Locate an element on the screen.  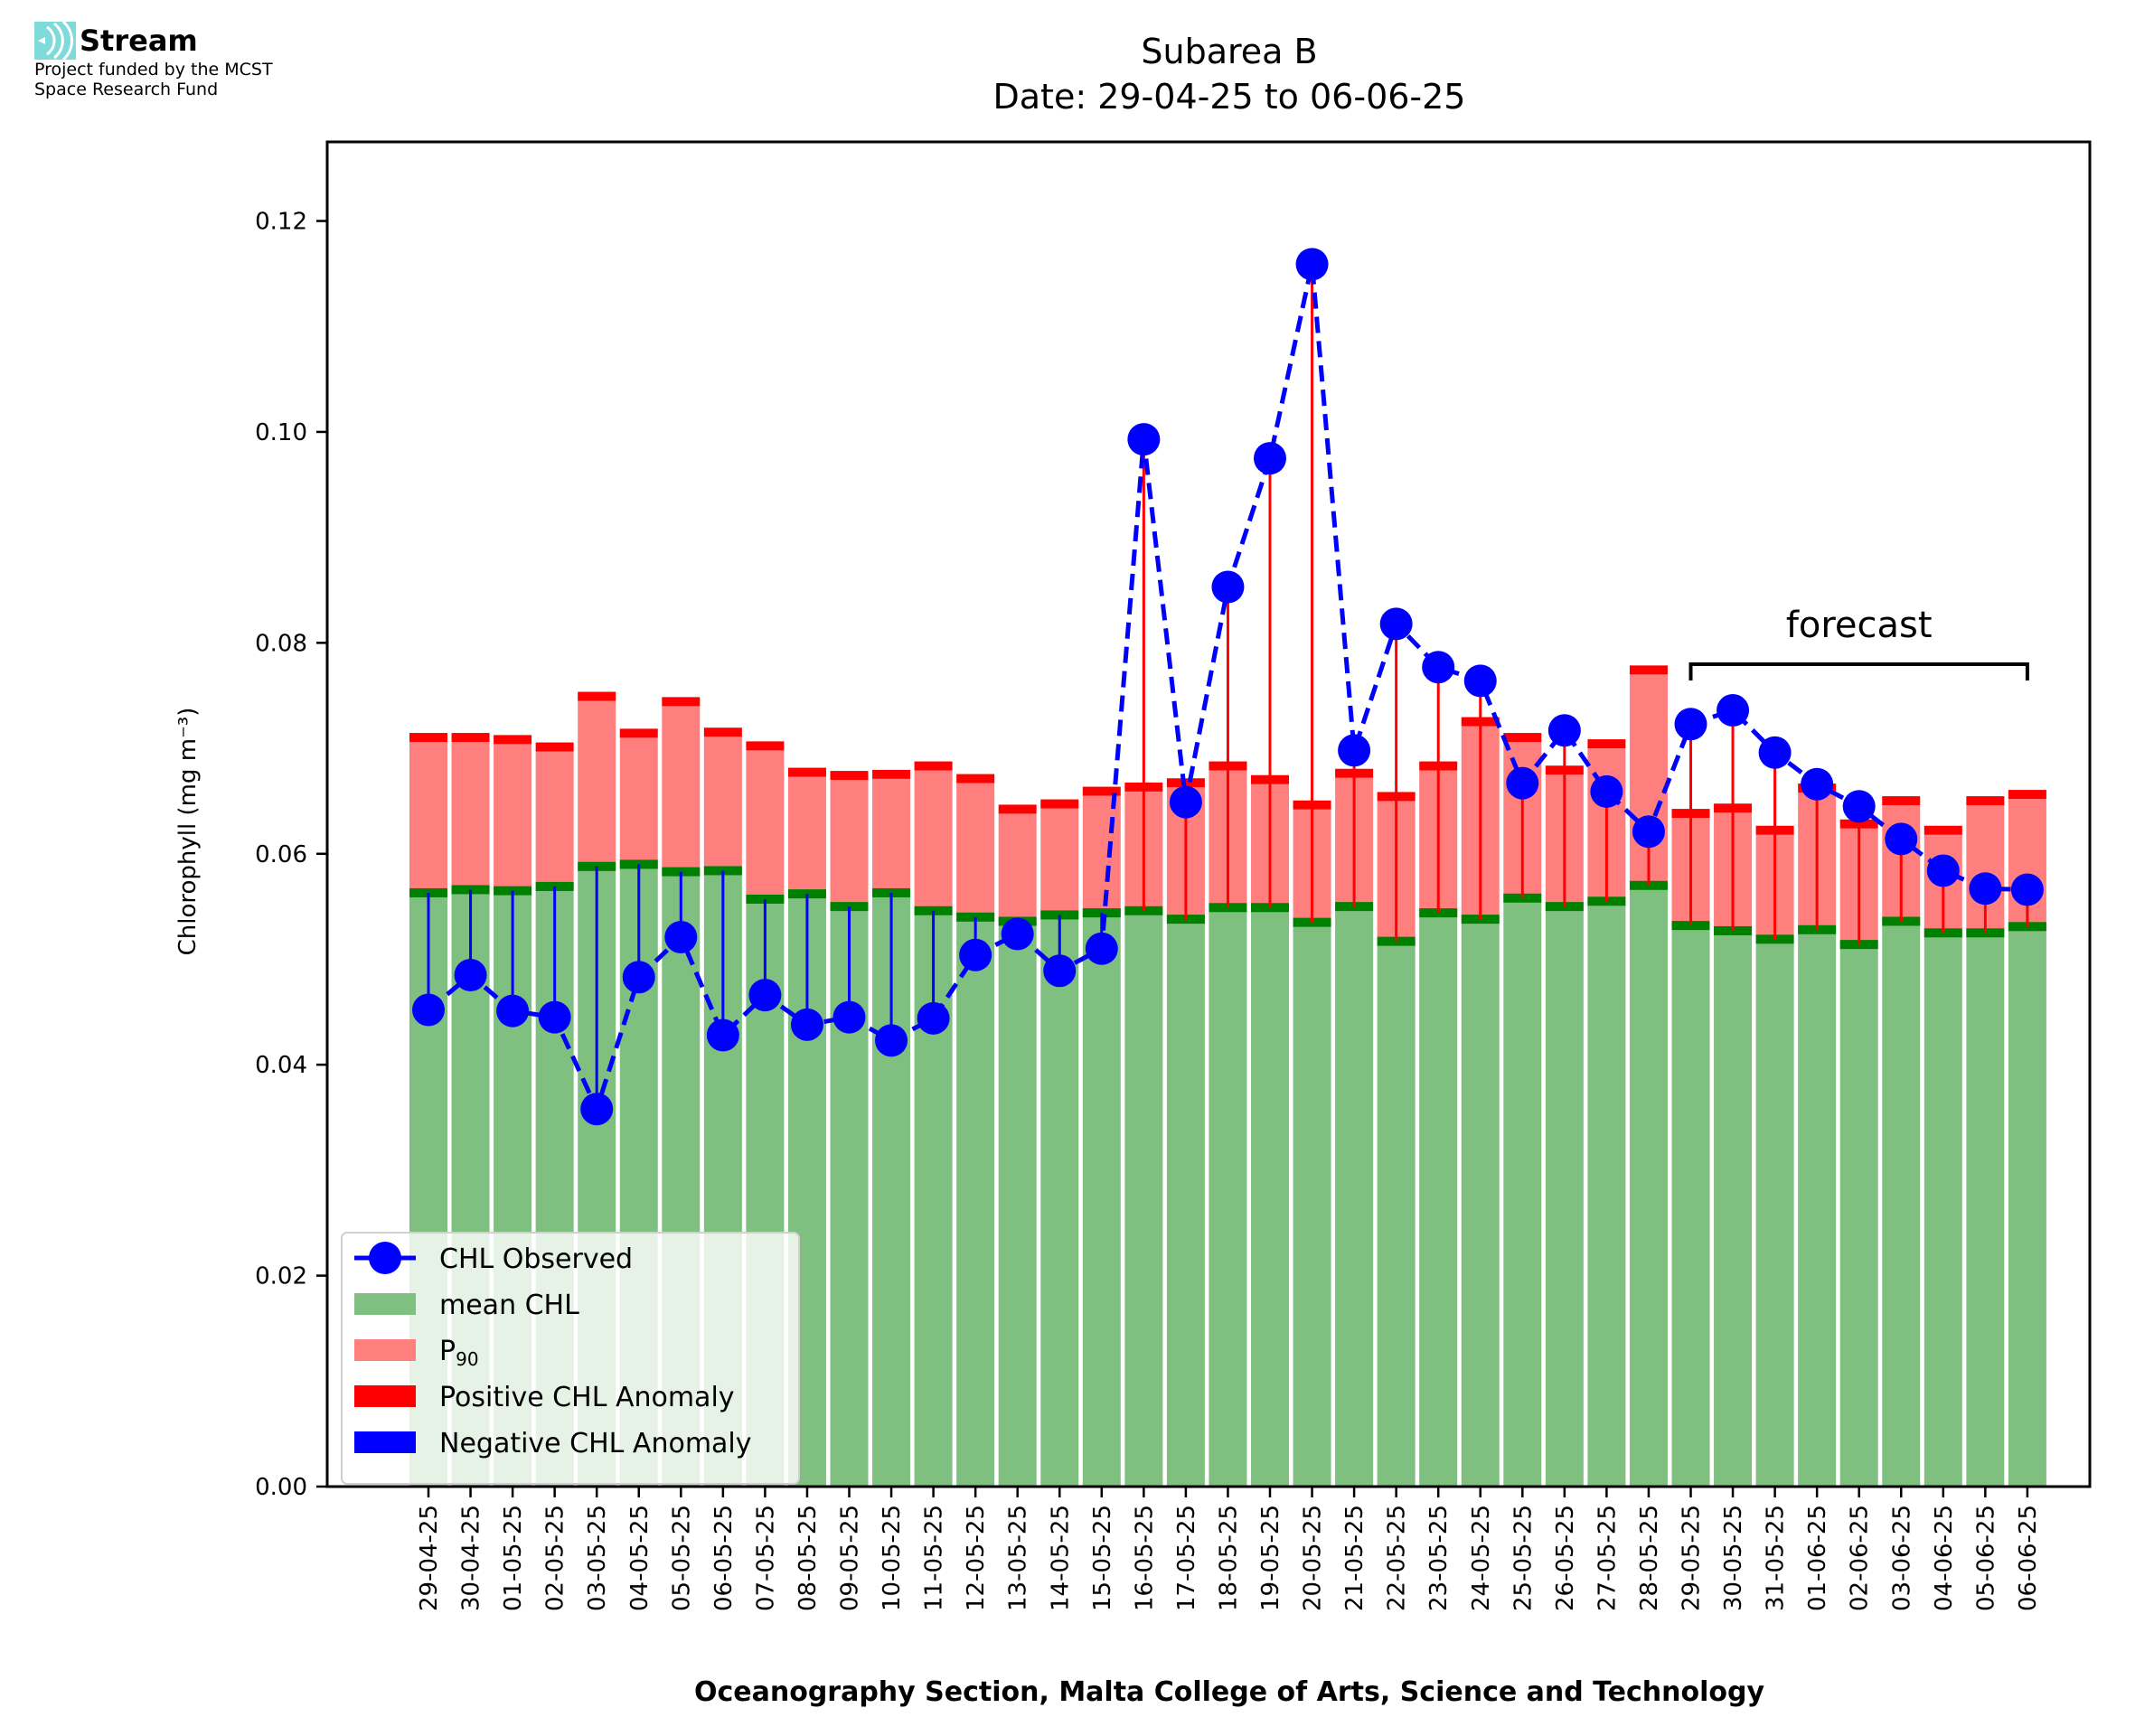
x-tick-label: 04-06-25 is located at coordinates (1944, 1558).